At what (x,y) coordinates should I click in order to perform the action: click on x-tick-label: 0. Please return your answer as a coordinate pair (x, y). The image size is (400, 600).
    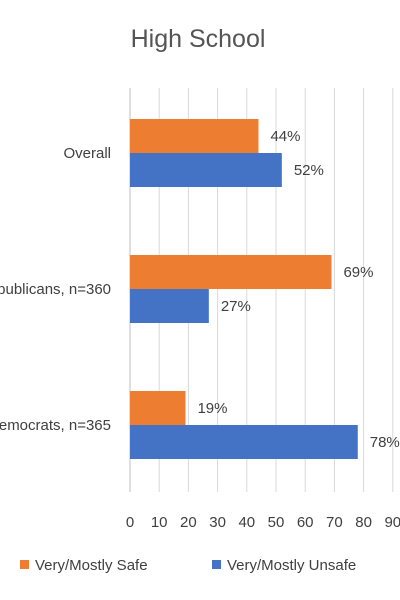
    Looking at the image, I should click on (130, 522).